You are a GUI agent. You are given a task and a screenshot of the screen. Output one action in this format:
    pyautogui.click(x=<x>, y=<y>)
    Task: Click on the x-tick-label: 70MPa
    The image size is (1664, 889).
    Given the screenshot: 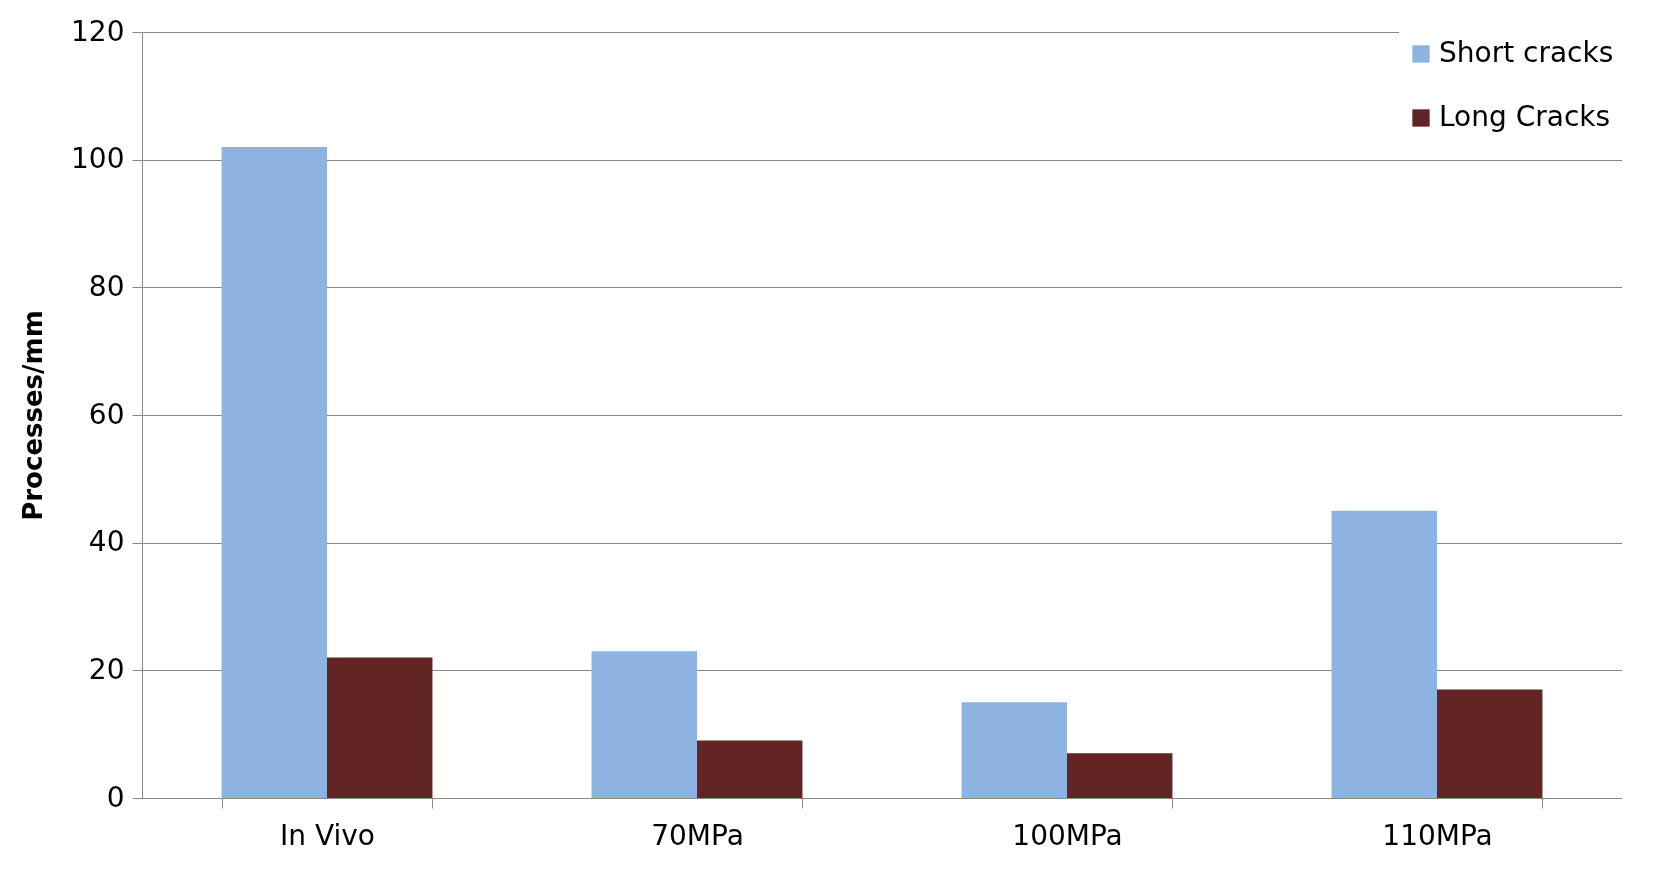 What is the action you would take?
    pyautogui.click(x=697, y=835)
    